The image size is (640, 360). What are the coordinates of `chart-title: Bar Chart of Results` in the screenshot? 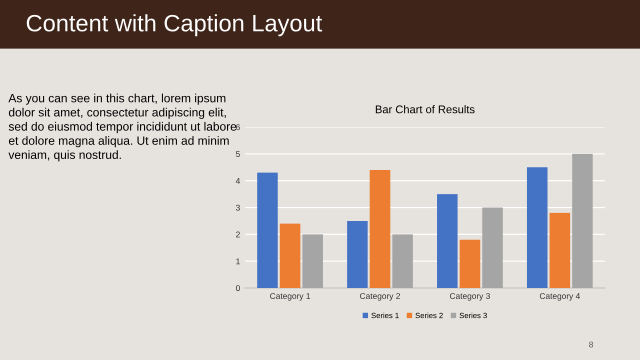 It's located at (425, 109).